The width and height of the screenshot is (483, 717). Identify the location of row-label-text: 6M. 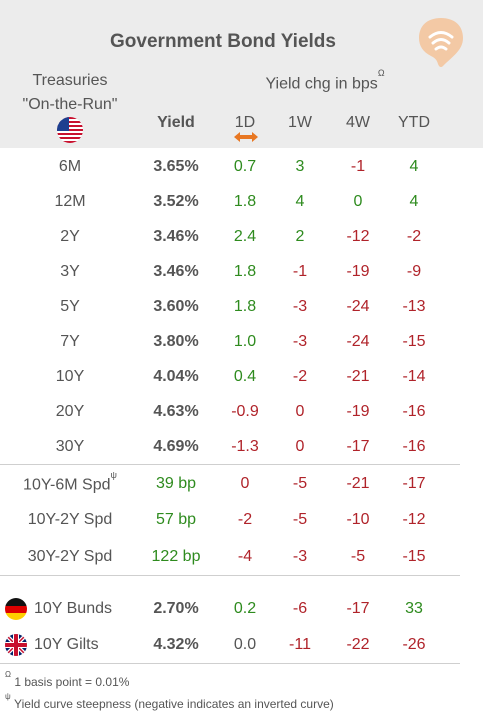
(70, 166).